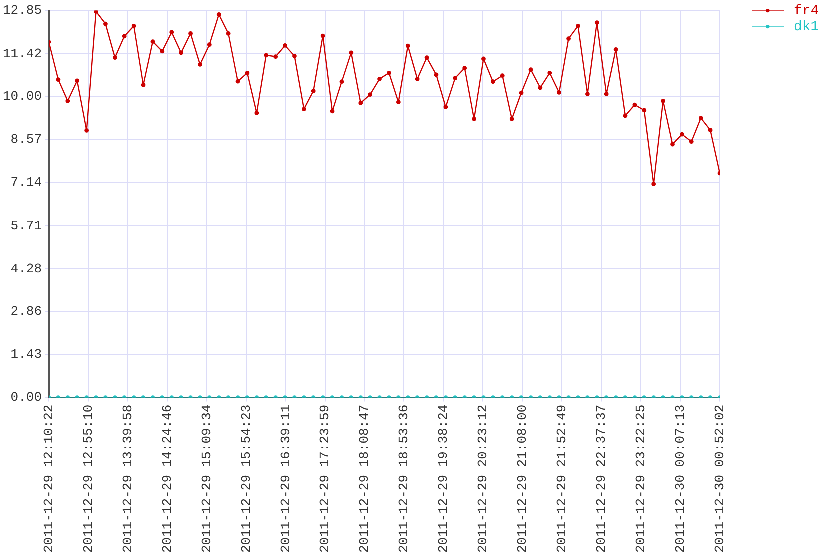 The image size is (840, 560). I want to click on x-tick-label: 2011-12-30 00:52:02, so click(720, 479).